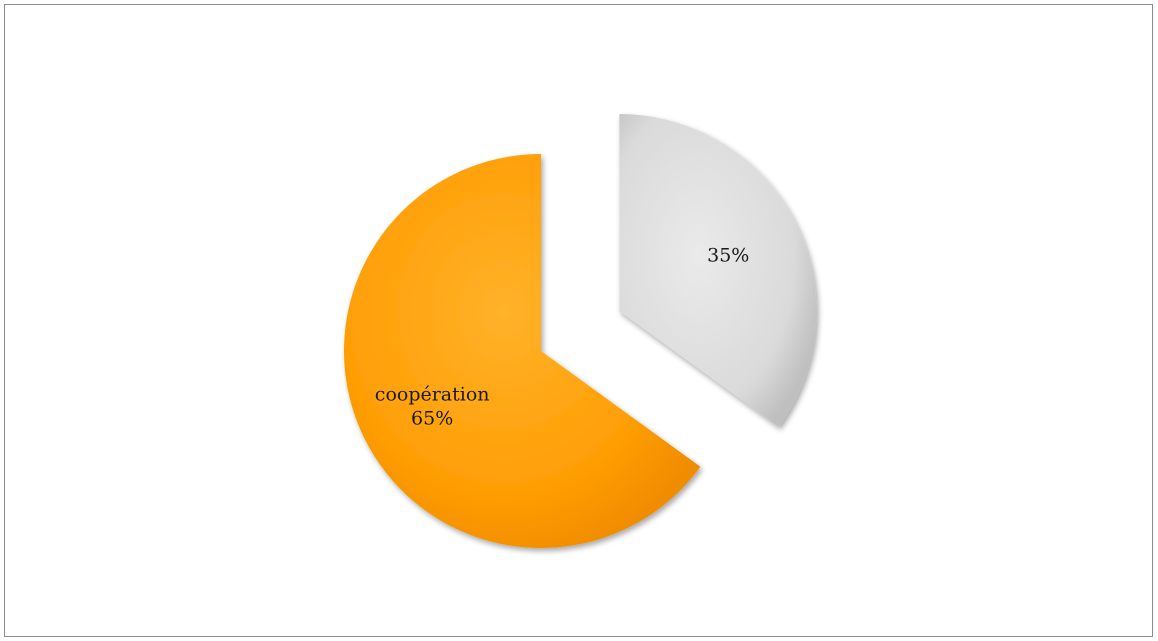  I want to click on pie-slice-unlabeled, so click(718, 270).